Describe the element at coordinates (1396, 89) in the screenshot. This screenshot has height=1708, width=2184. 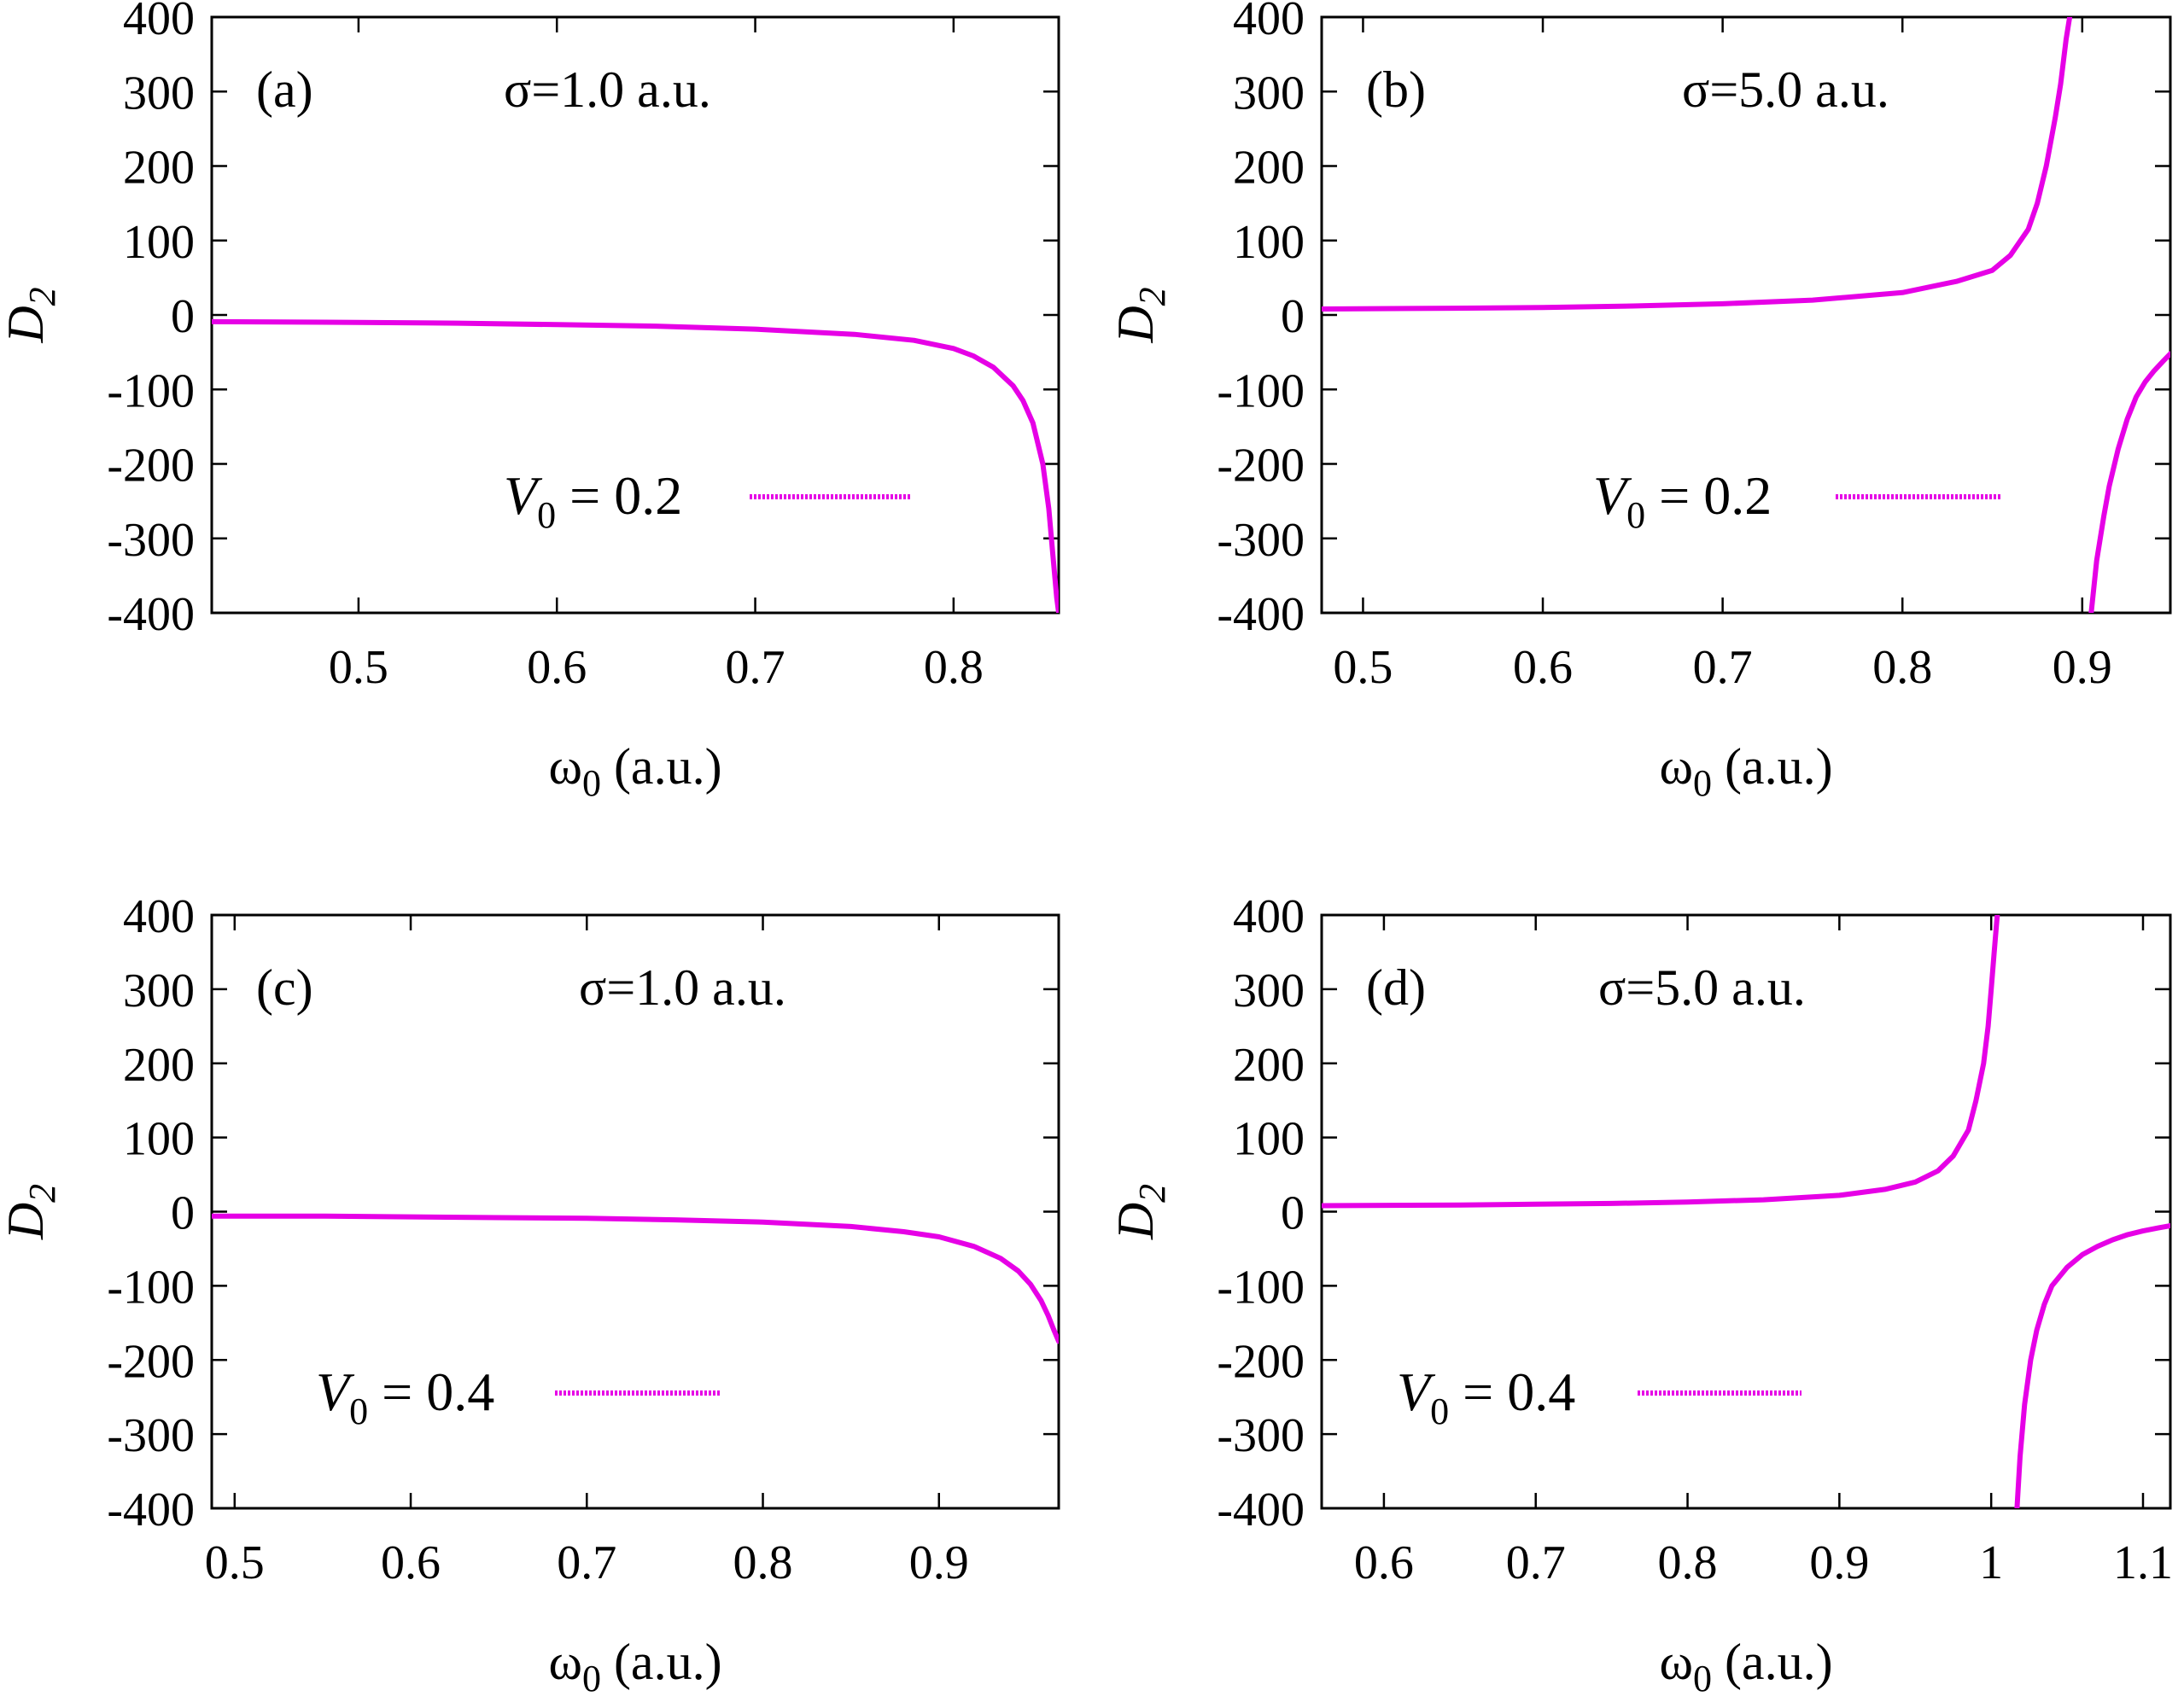
I see `panel-letter: (b)` at that location.